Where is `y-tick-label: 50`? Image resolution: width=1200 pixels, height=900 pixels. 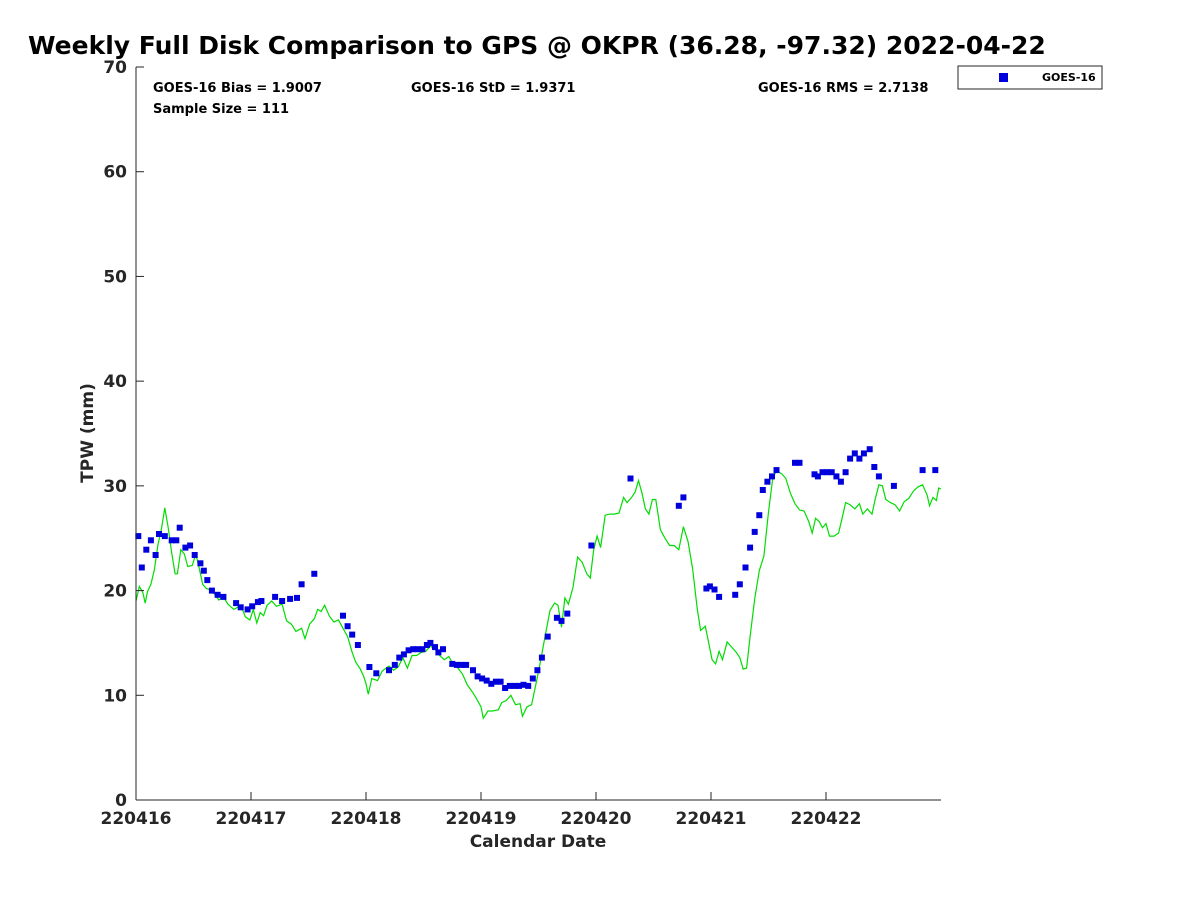 y-tick-label: 50 is located at coordinates (115, 277).